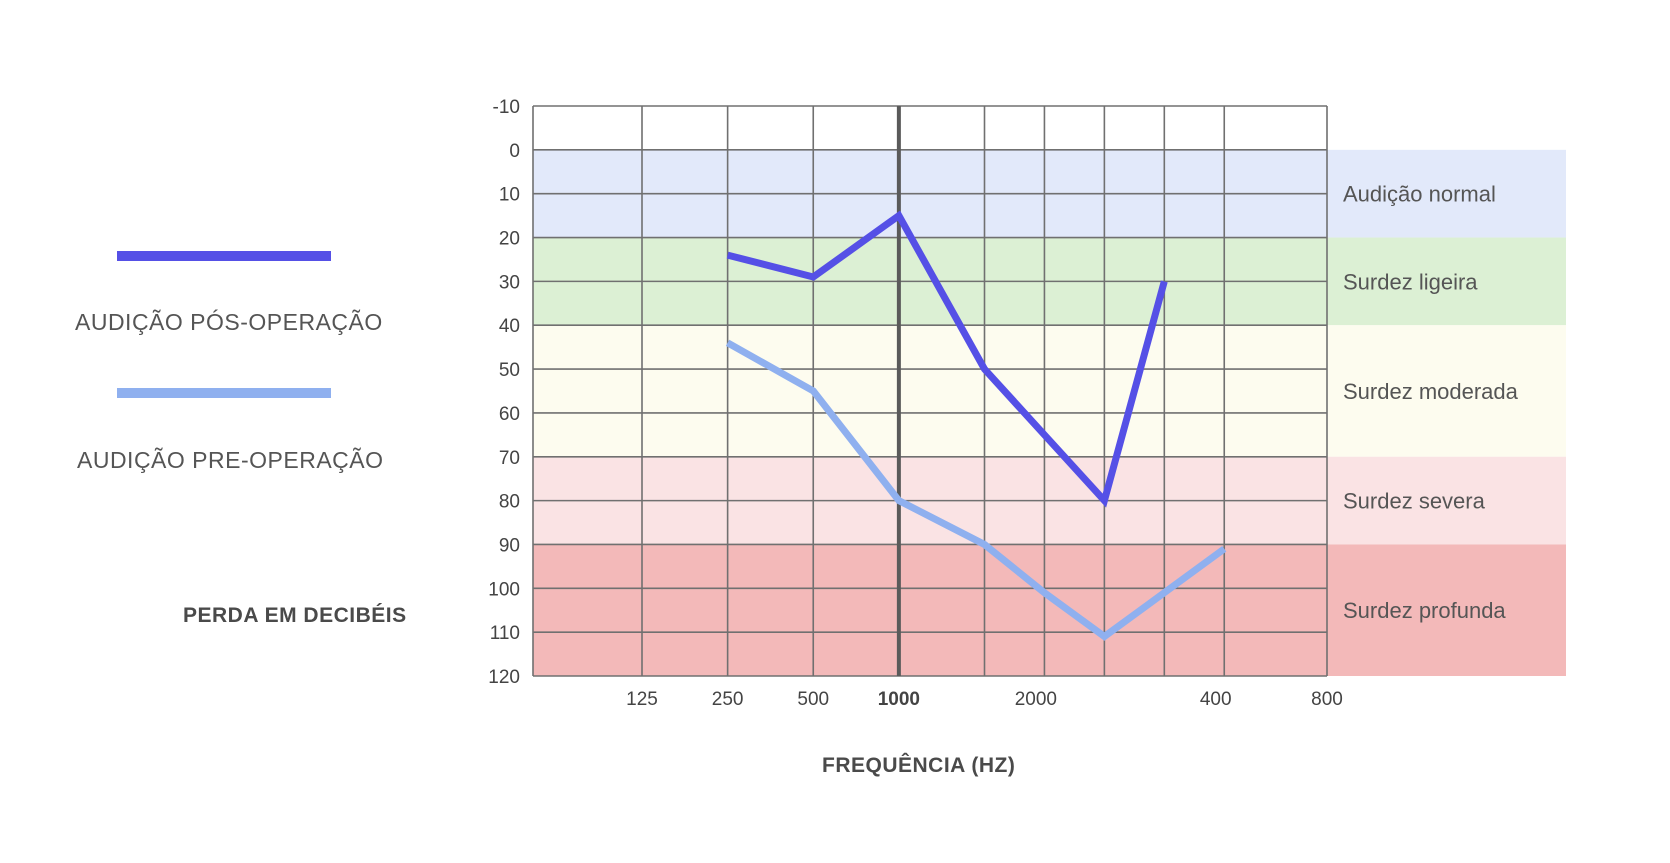 The height and width of the screenshot is (863, 1670). I want to click on y-axis-title: PERDA EM DECIBÉIS, so click(295, 615).